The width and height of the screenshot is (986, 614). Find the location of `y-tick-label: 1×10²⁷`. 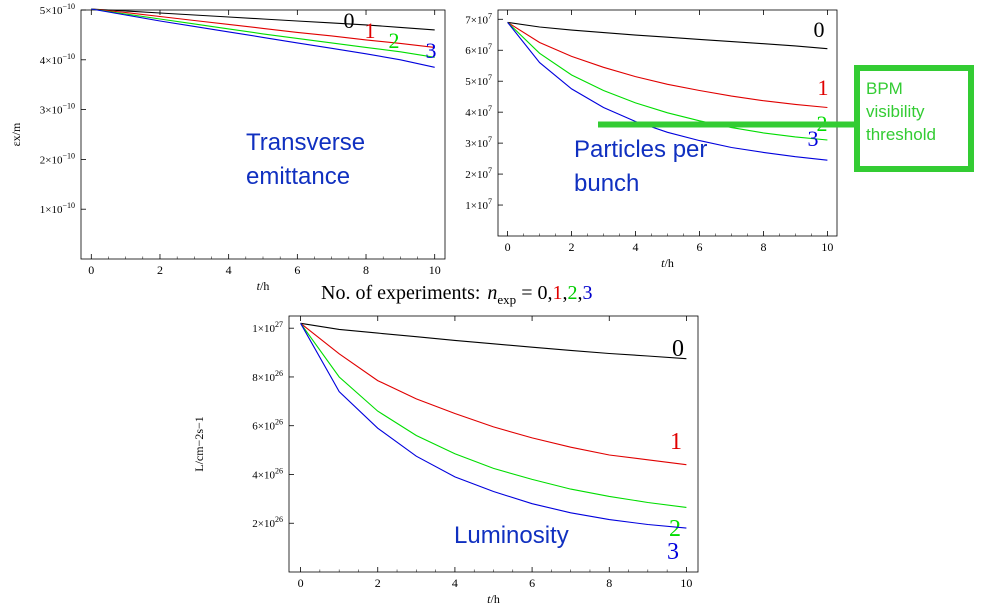

y-tick-label: 1×10²⁷ is located at coordinates (267, 327).